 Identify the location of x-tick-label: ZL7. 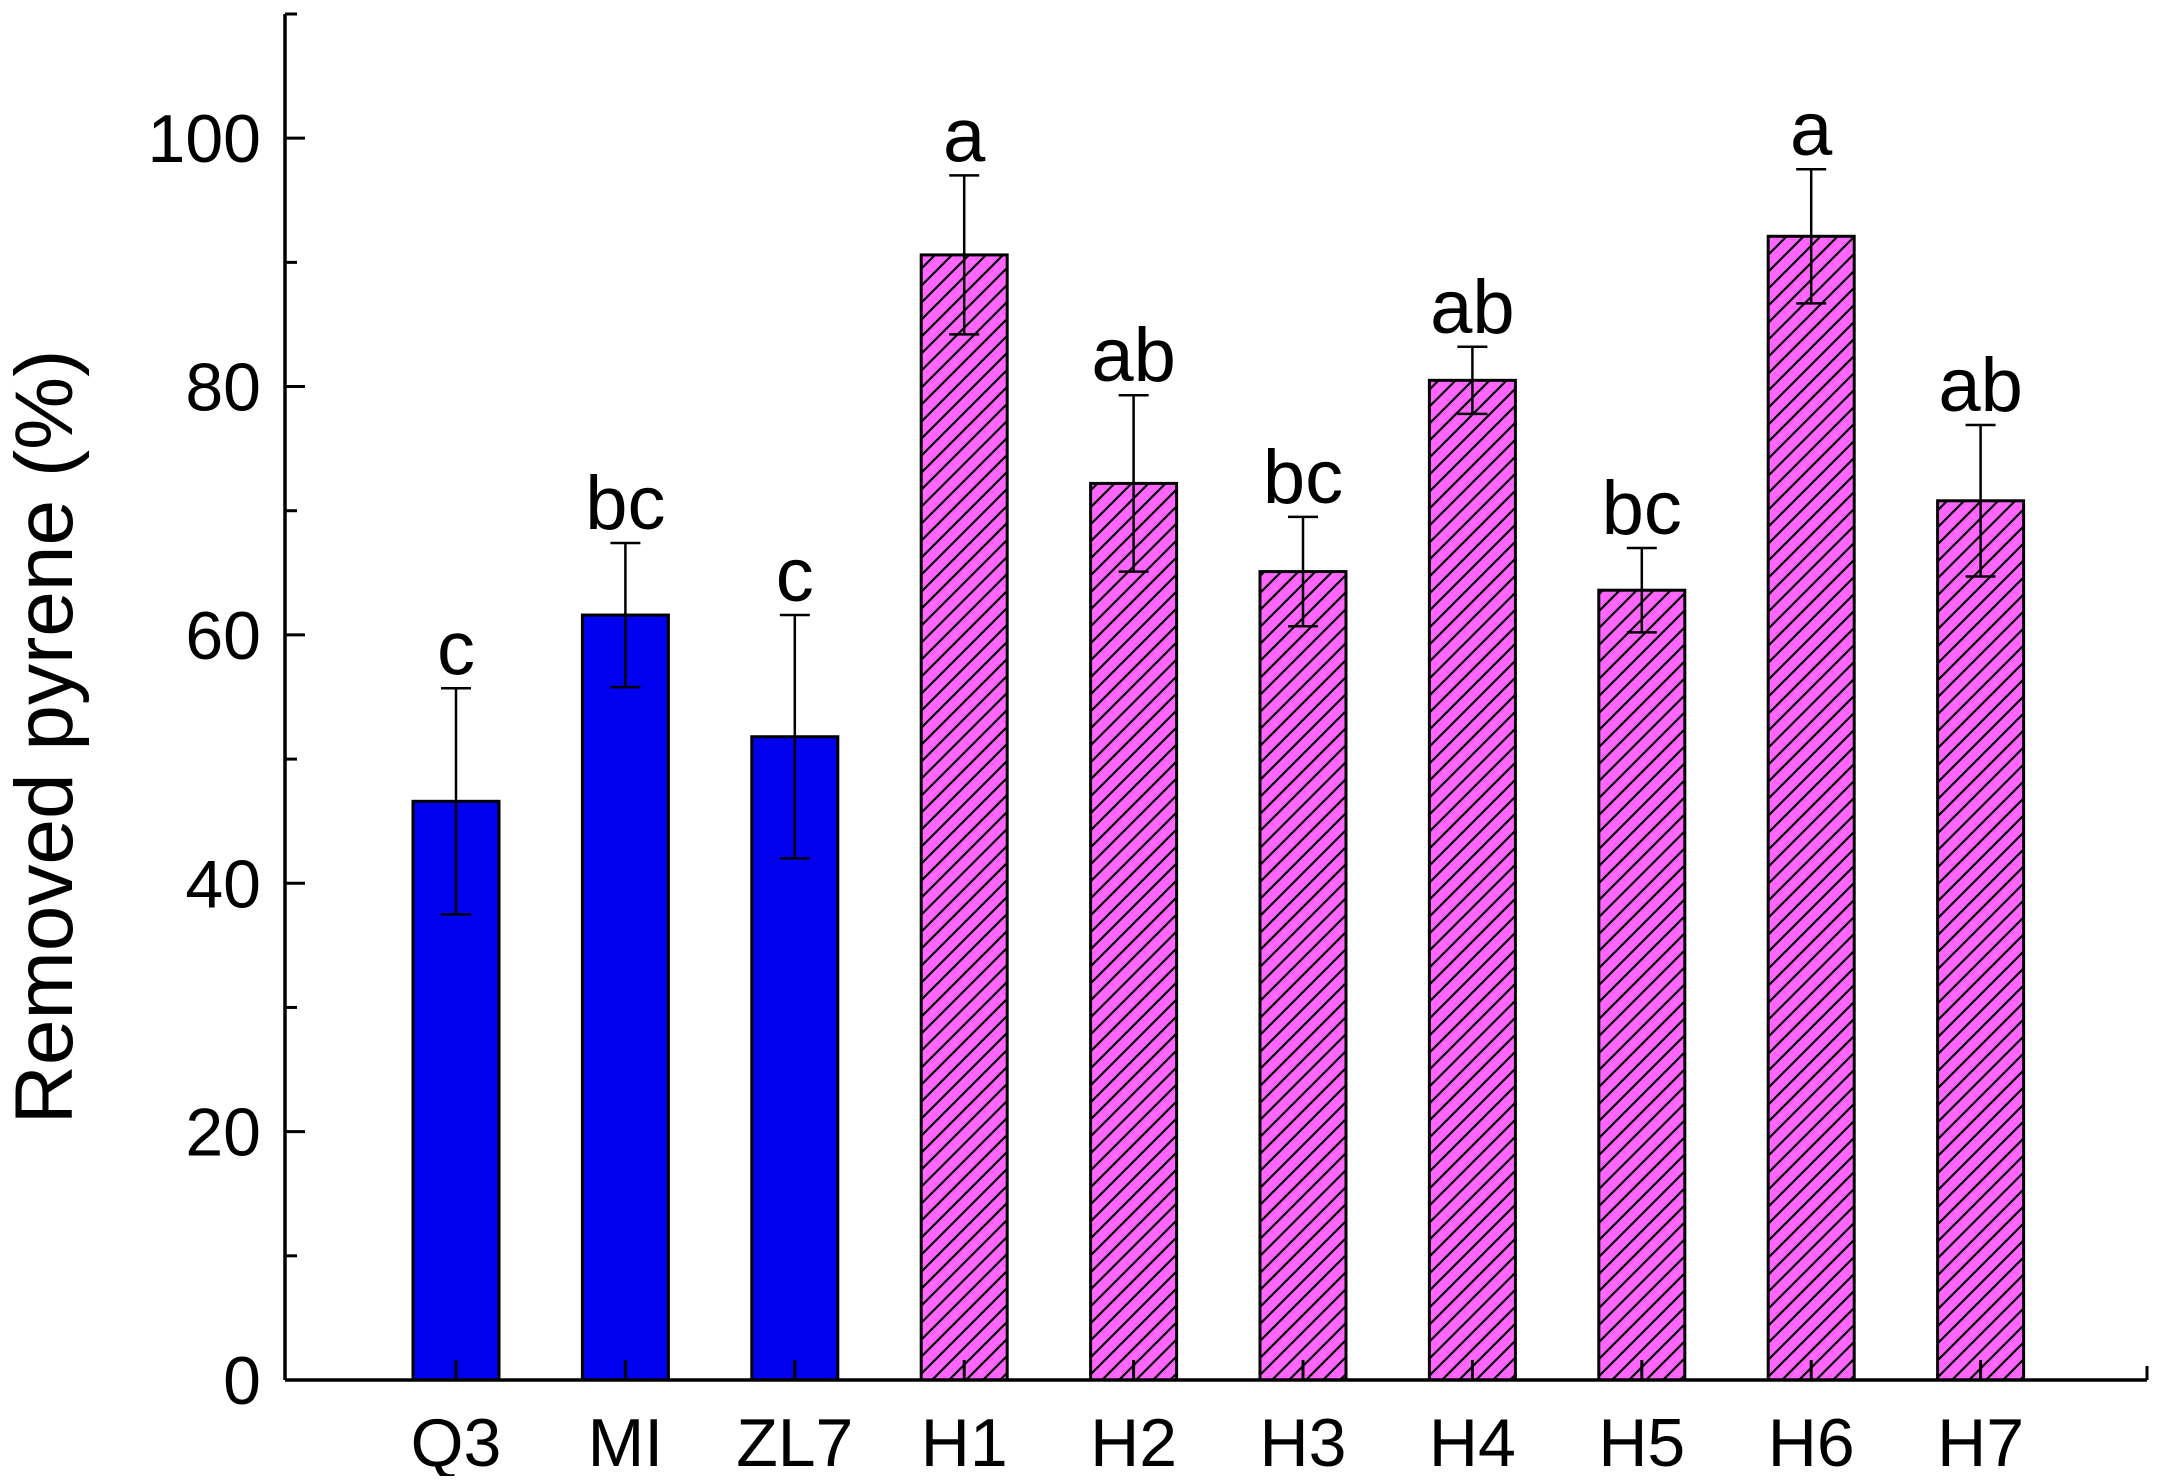
(794, 1440).